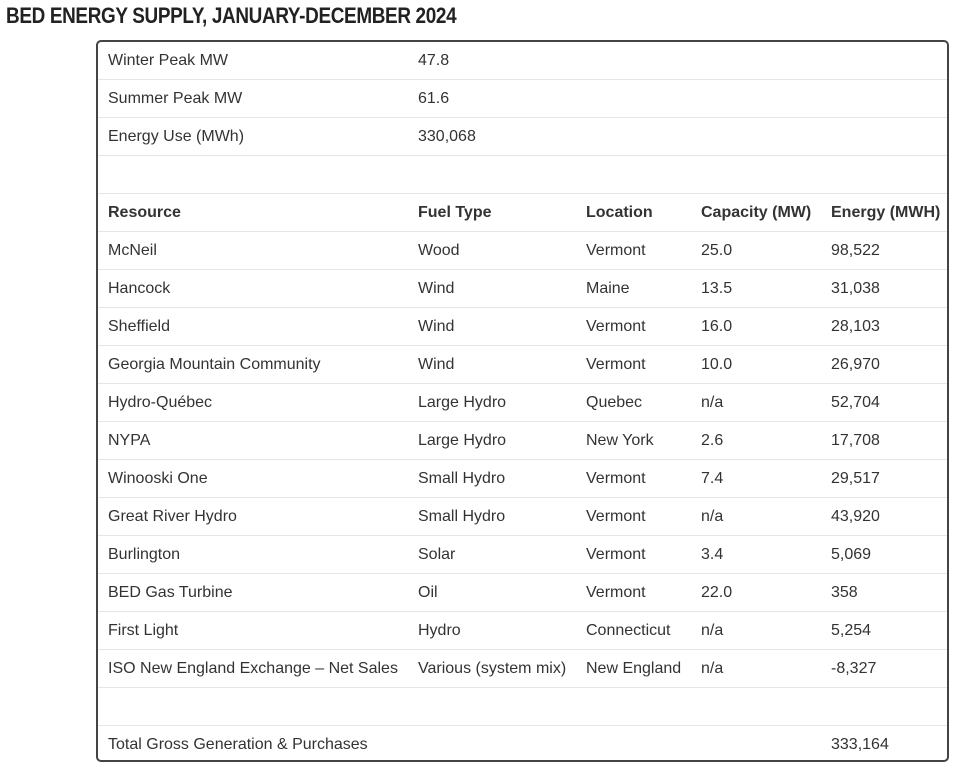  What do you see at coordinates (633, 668) in the screenshot?
I see `location-cell: New England` at bounding box center [633, 668].